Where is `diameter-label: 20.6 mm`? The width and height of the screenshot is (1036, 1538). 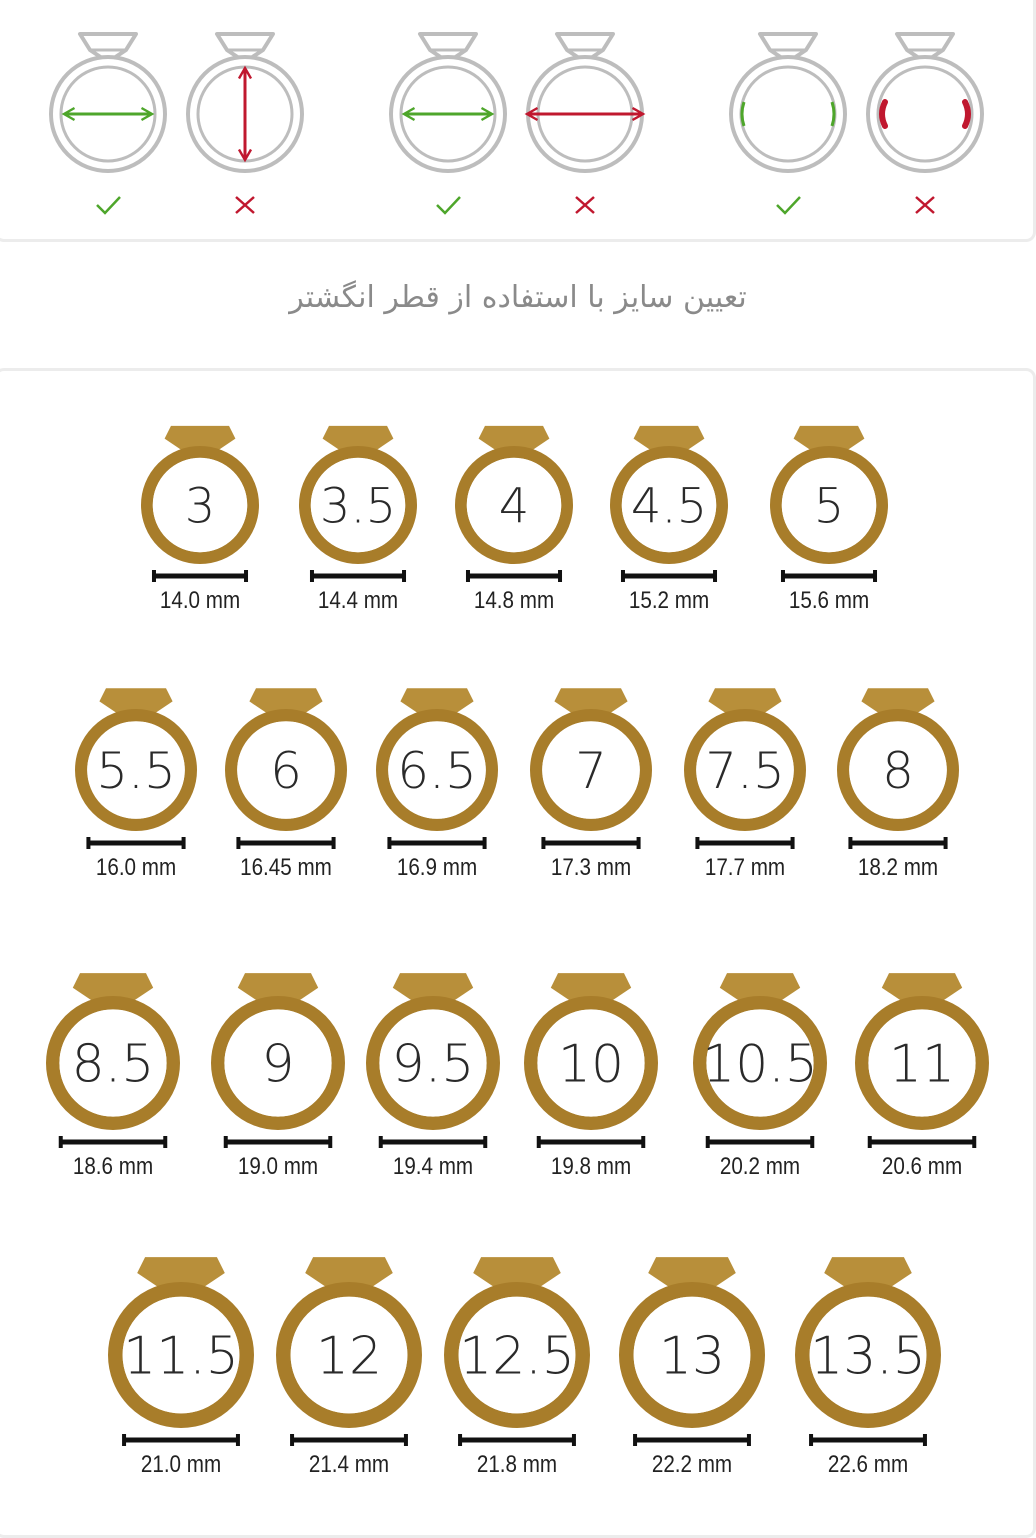 diameter-label: 20.6 mm is located at coordinates (922, 1166).